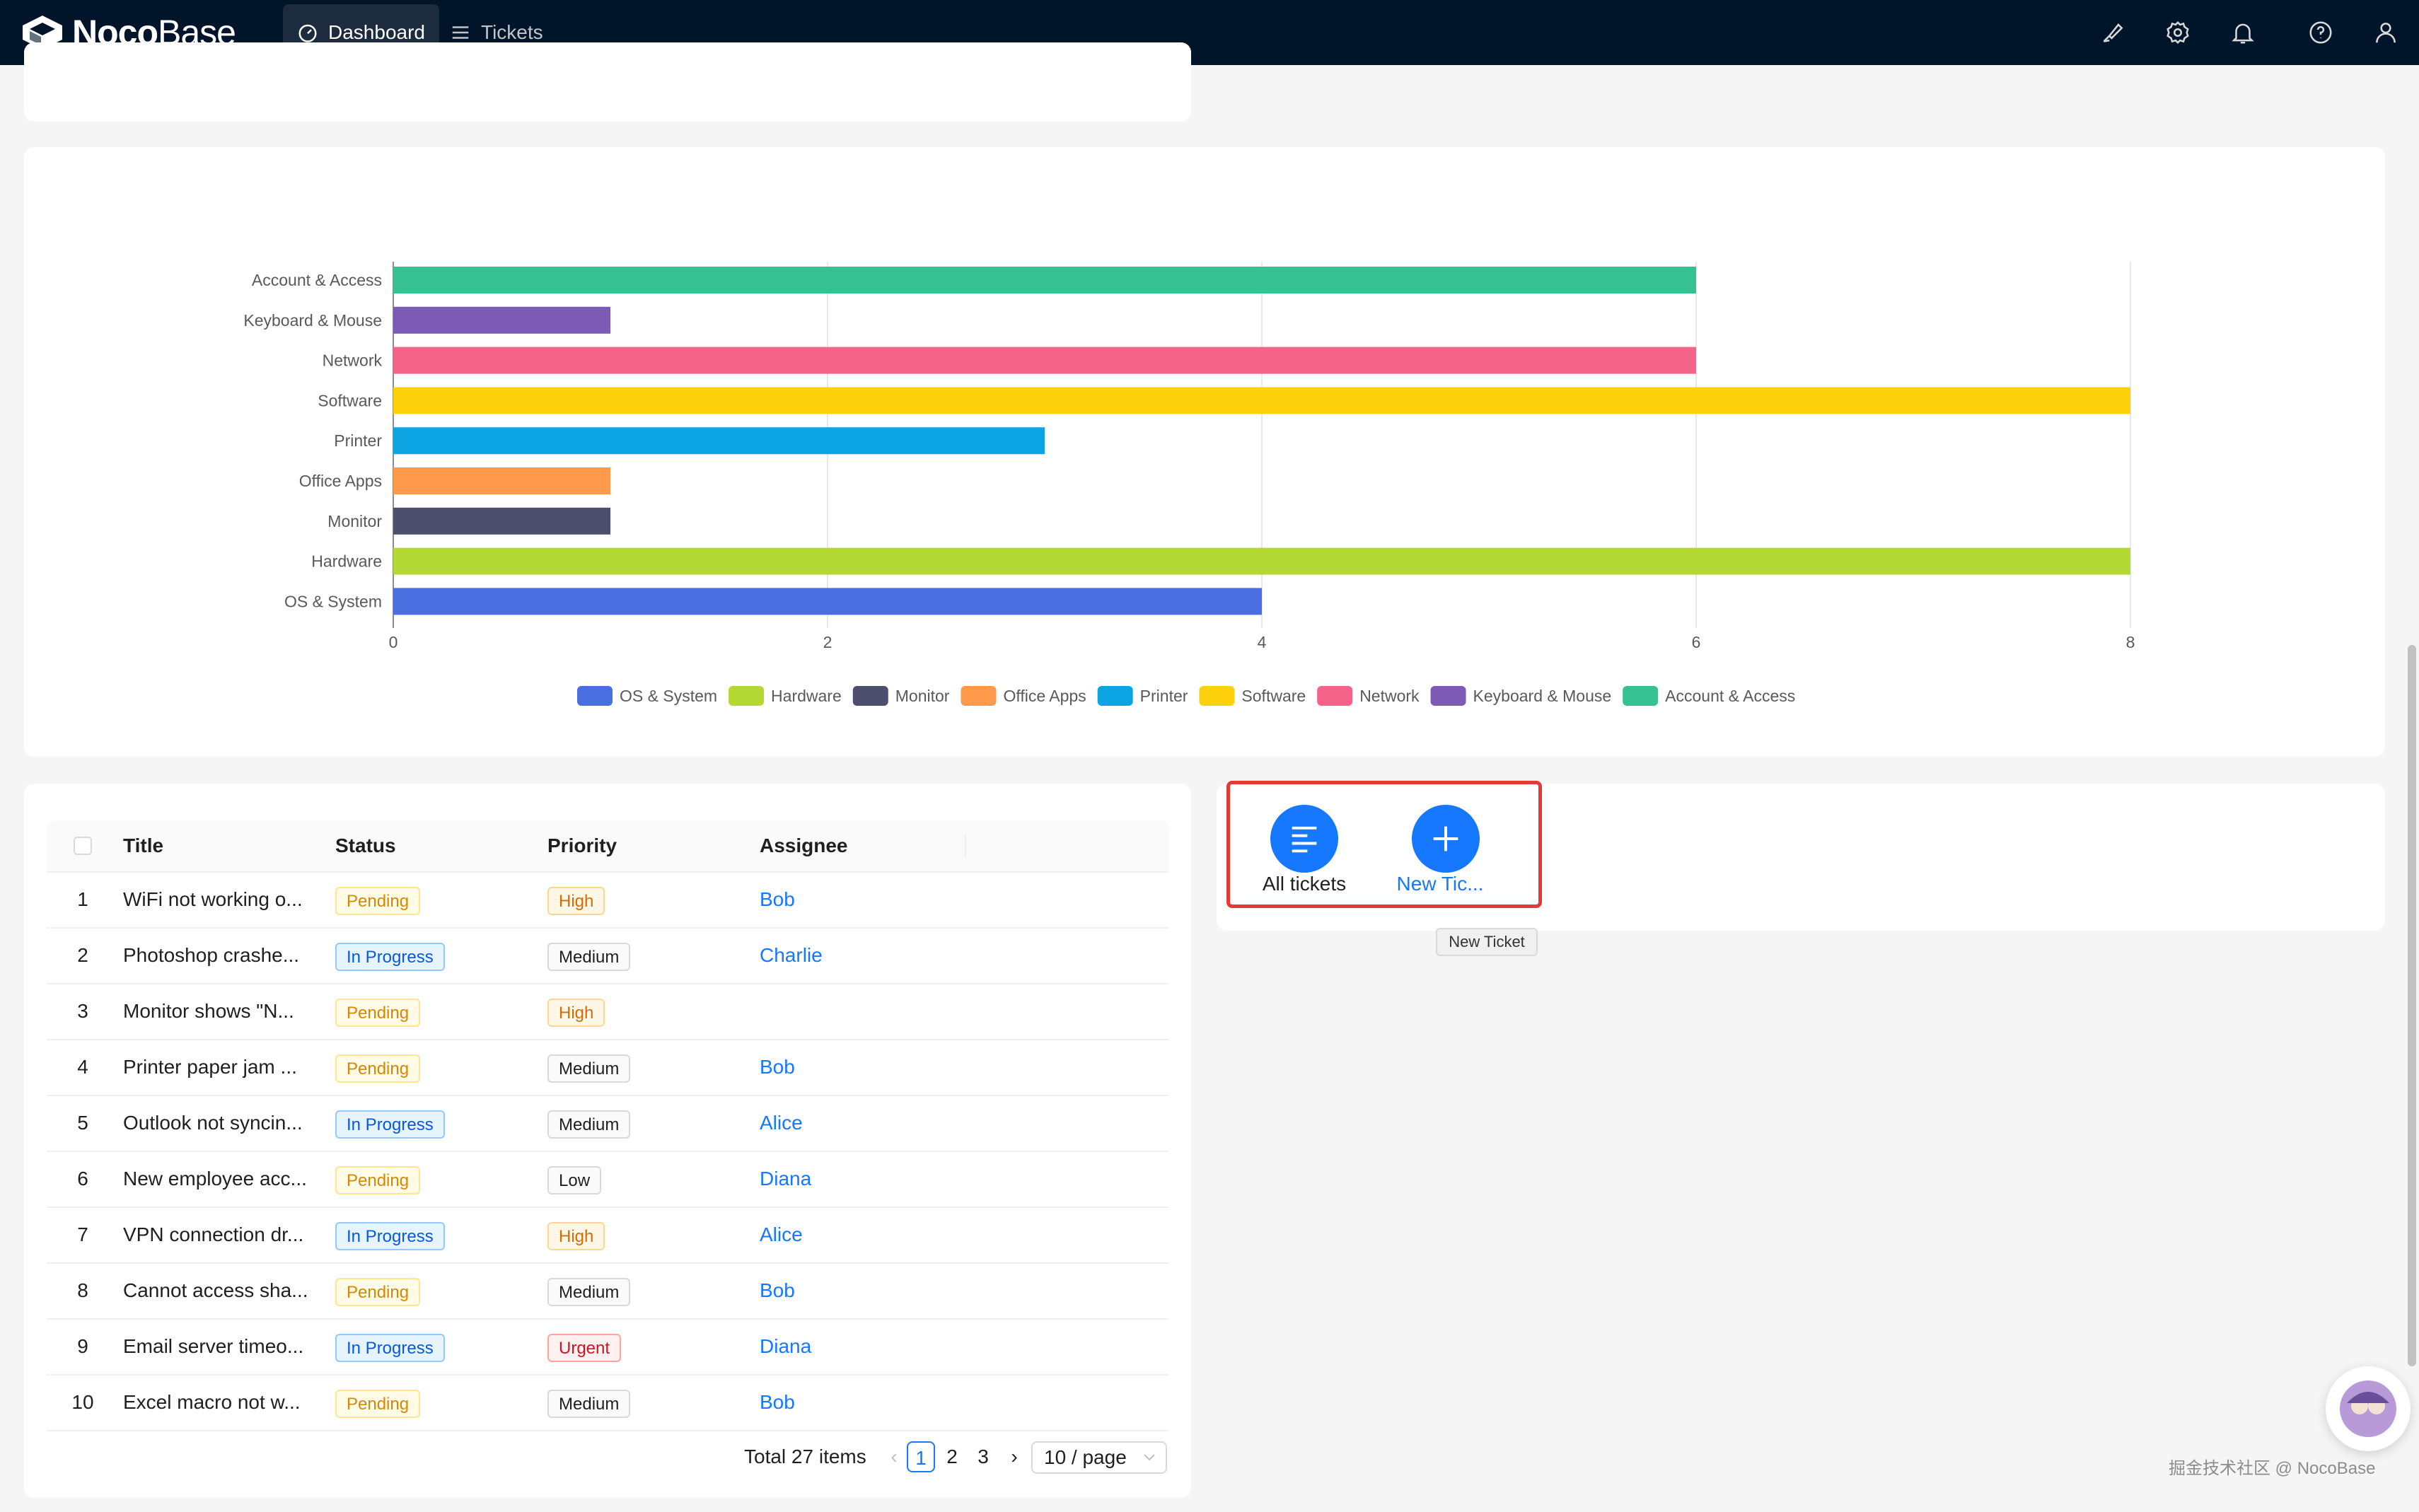  I want to click on help-icon, so click(2320, 32).